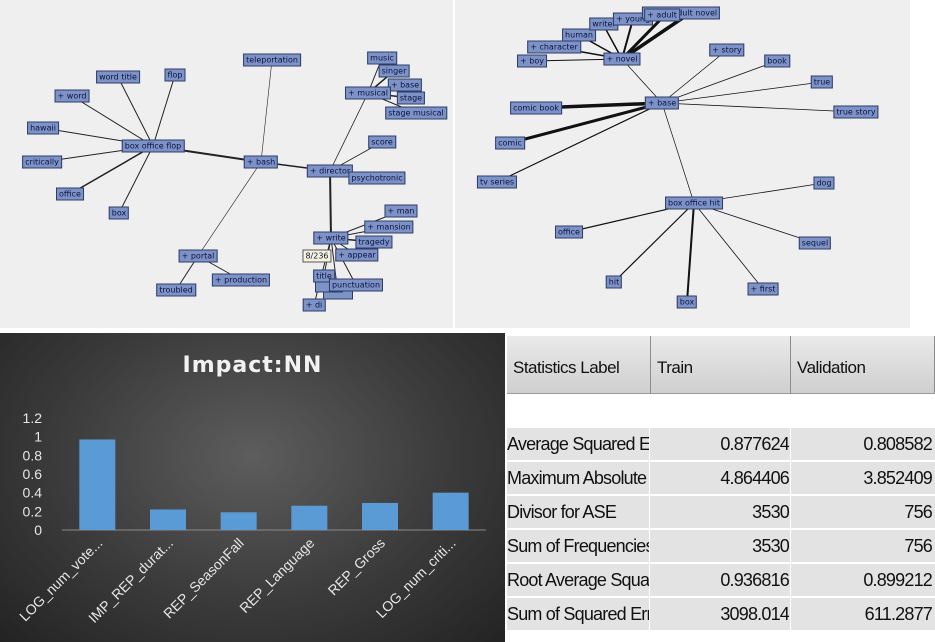 This screenshot has width=935, height=642. I want to click on y-tick-label: 0.8, so click(33, 455).